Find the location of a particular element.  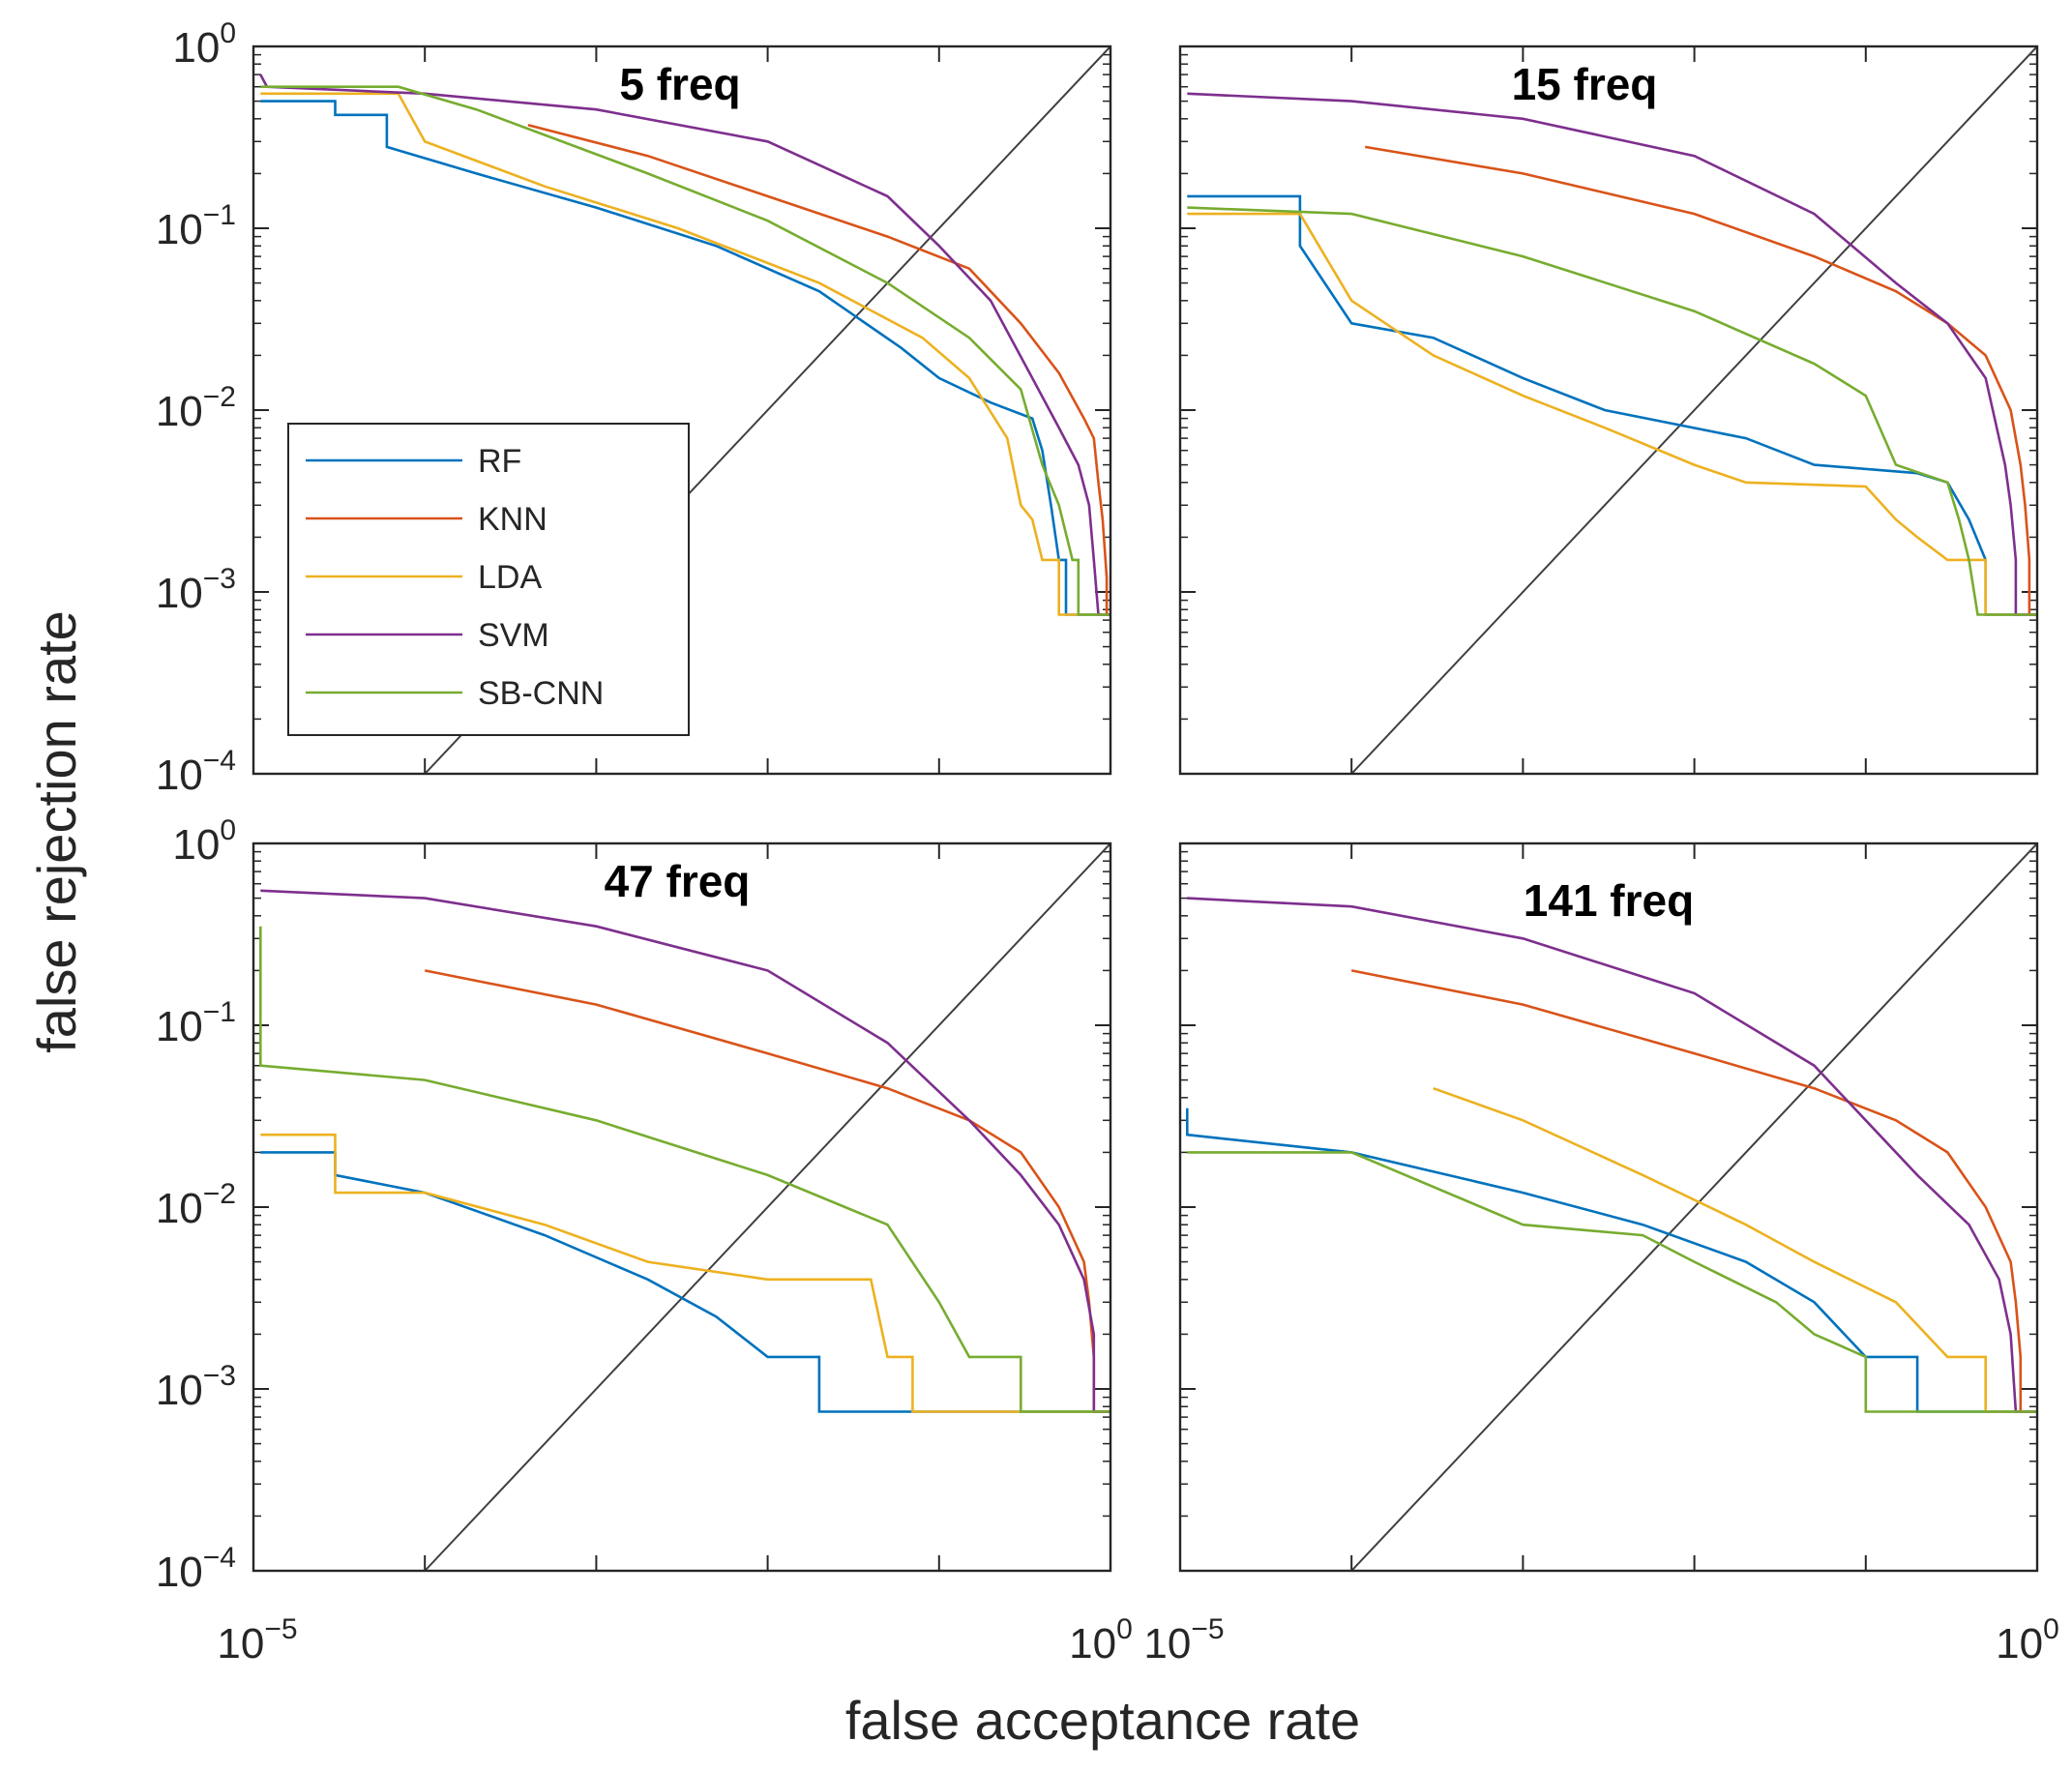

legend: RF KNN LDA SVM SB-CNN is located at coordinates (488, 579).